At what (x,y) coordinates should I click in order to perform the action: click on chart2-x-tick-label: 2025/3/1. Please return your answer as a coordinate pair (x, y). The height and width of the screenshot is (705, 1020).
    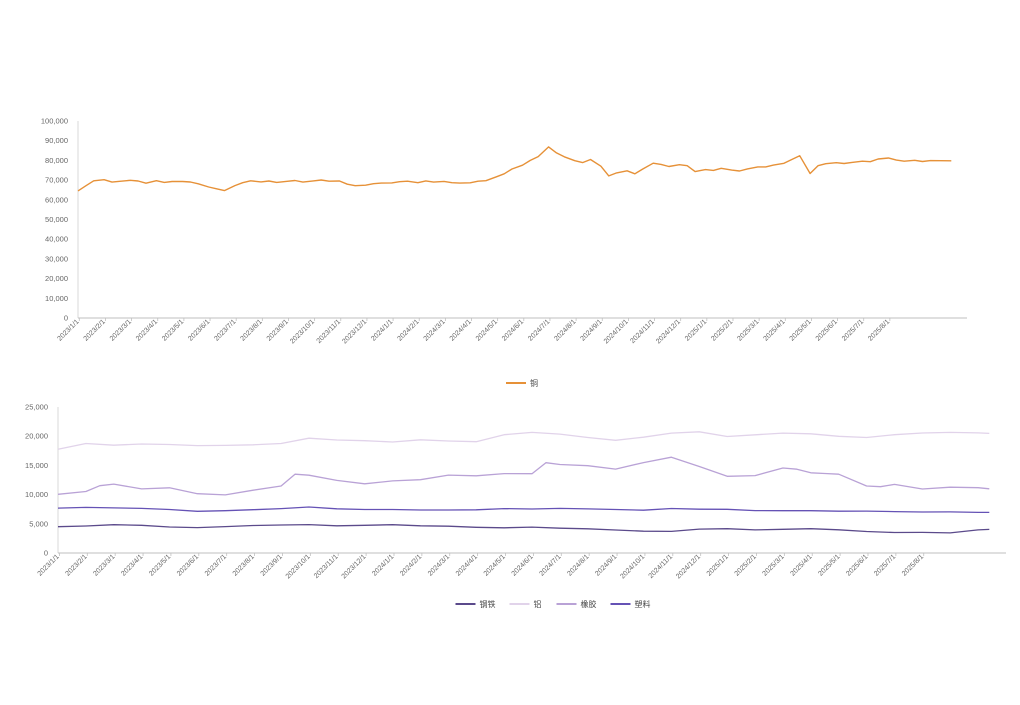
    Looking at the image, I should click on (774, 565).